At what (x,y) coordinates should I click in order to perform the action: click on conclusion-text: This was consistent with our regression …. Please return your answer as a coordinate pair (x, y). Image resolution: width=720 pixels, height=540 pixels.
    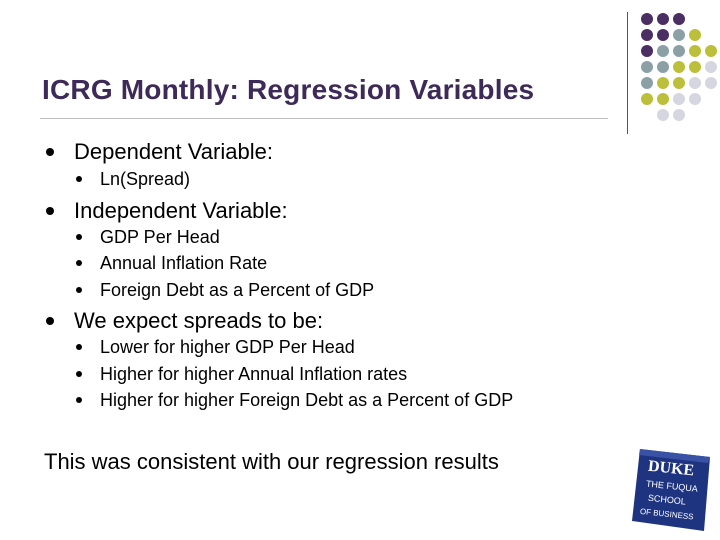
    Looking at the image, I should click on (271, 461).